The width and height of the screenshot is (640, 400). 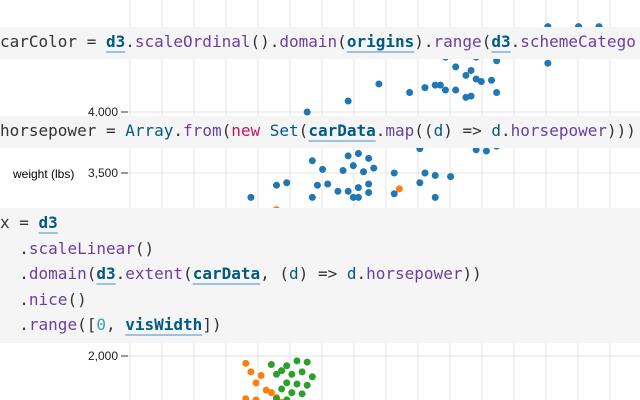 I want to click on code-token: schemeCatego, so click(x=578, y=41).